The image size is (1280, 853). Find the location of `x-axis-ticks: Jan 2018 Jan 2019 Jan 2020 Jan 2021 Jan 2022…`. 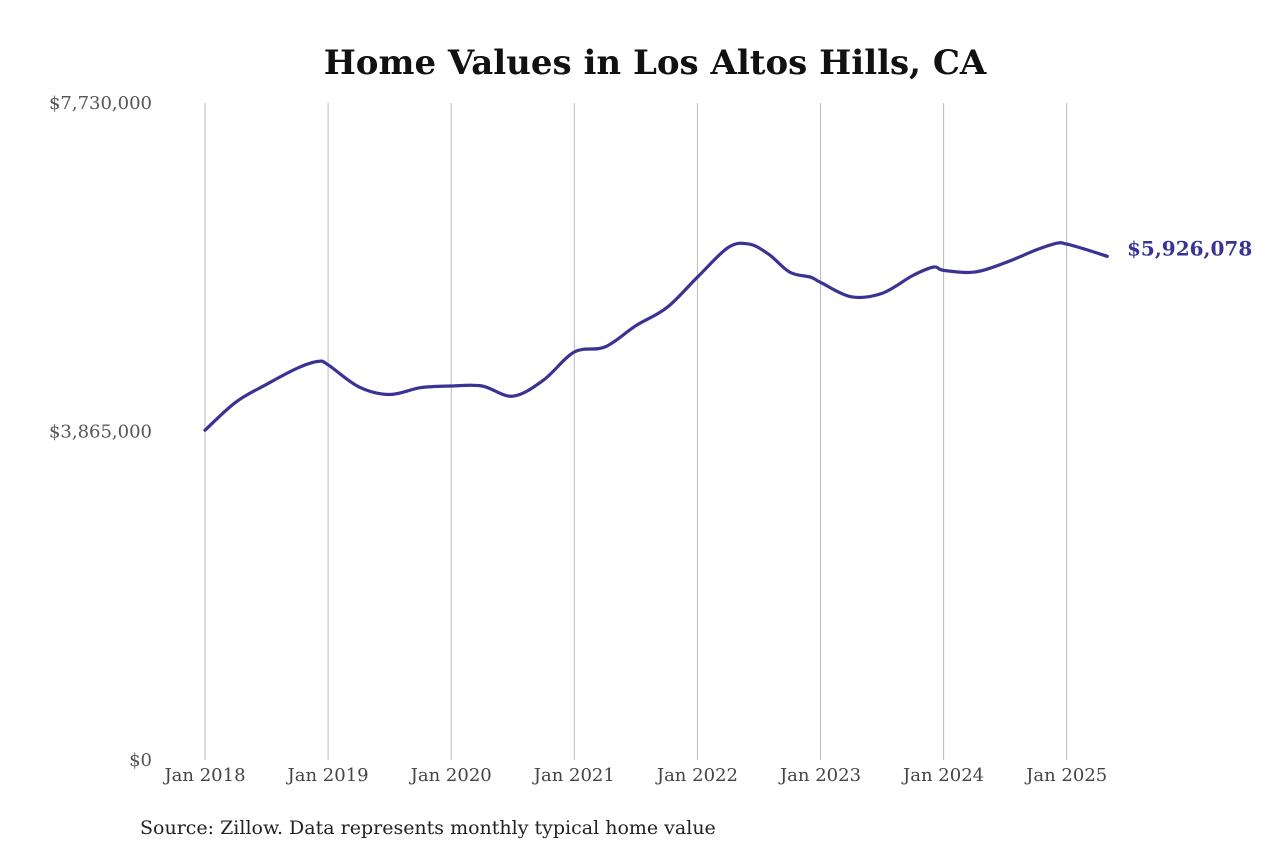

x-axis-ticks: Jan 2018 Jan 2019 Jan 2020 Jan 2021 Jan 2022… is located at coordinates (634, 775).